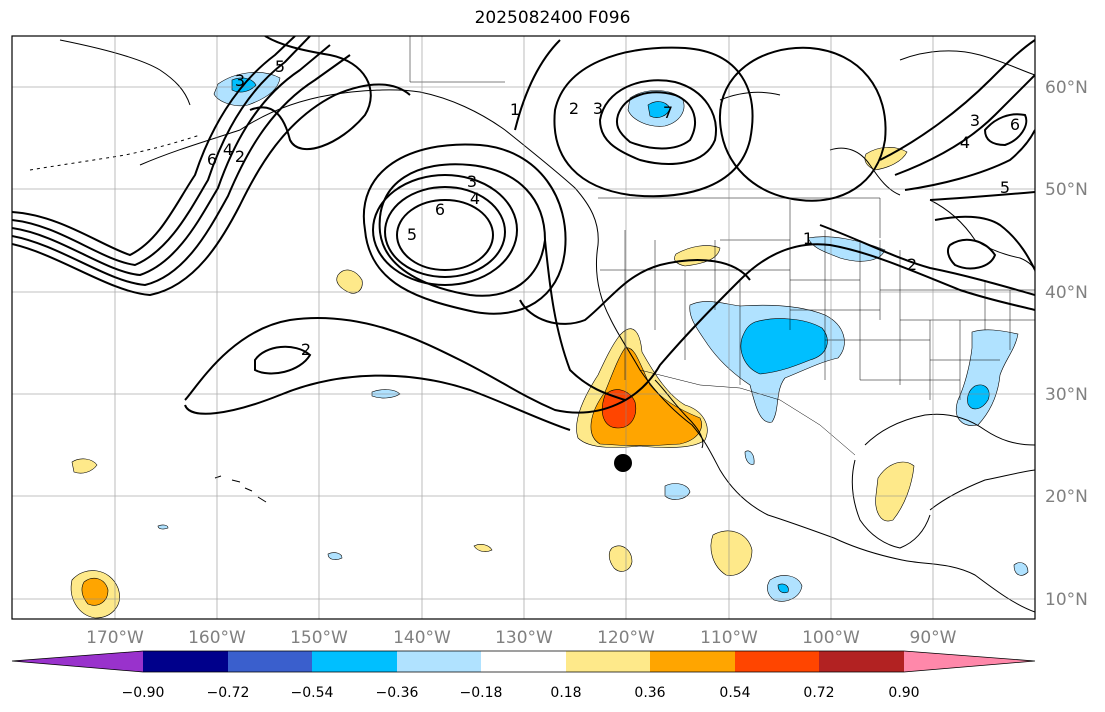 This screenshot has height=712, width=1105. Describe the element at coordinates (739, 217) in the screenshot. I see `us-canada-border` at that location.